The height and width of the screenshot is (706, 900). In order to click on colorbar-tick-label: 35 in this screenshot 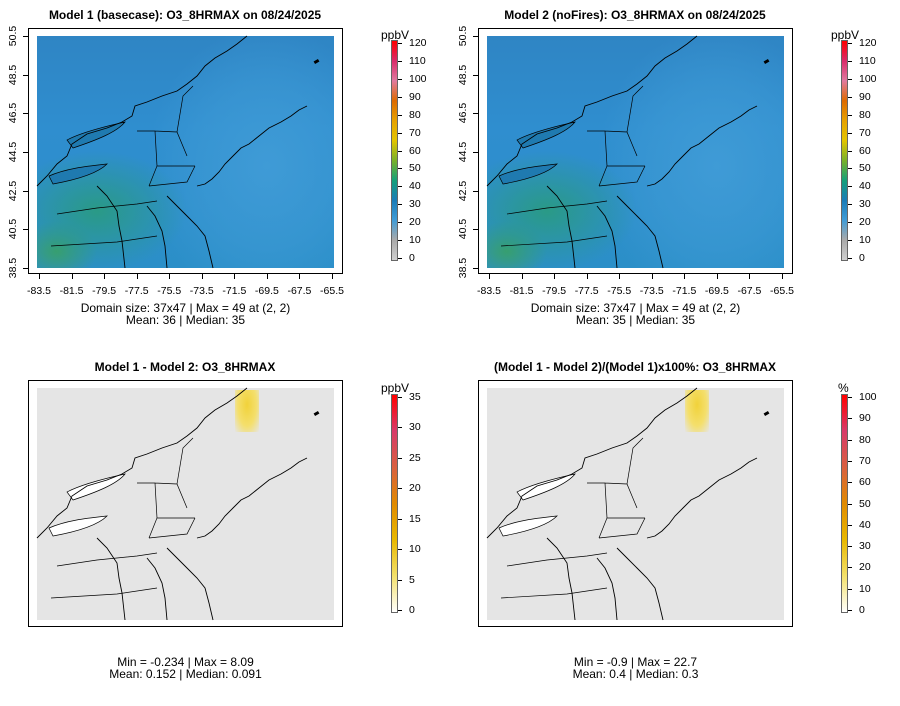, I will do `click(415, 397)`.